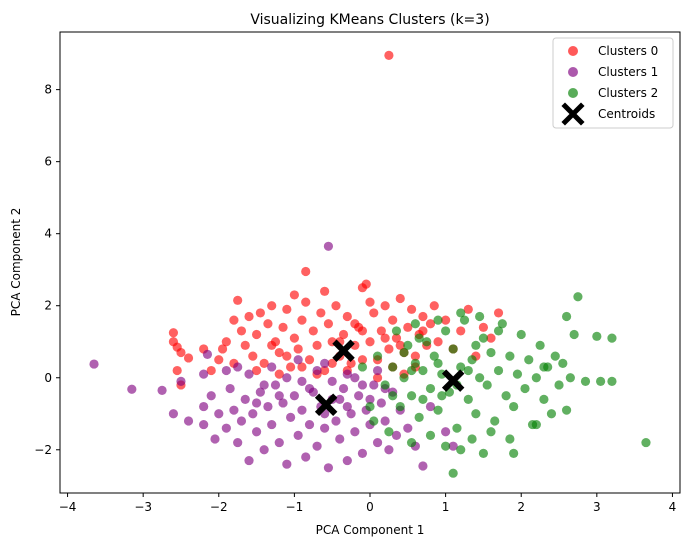 Image resolution: width=692 pixels, height=551 pixels. Describe the element at coordinates (326, 405) in the screenshot. I see `centroid-marker` at that location.